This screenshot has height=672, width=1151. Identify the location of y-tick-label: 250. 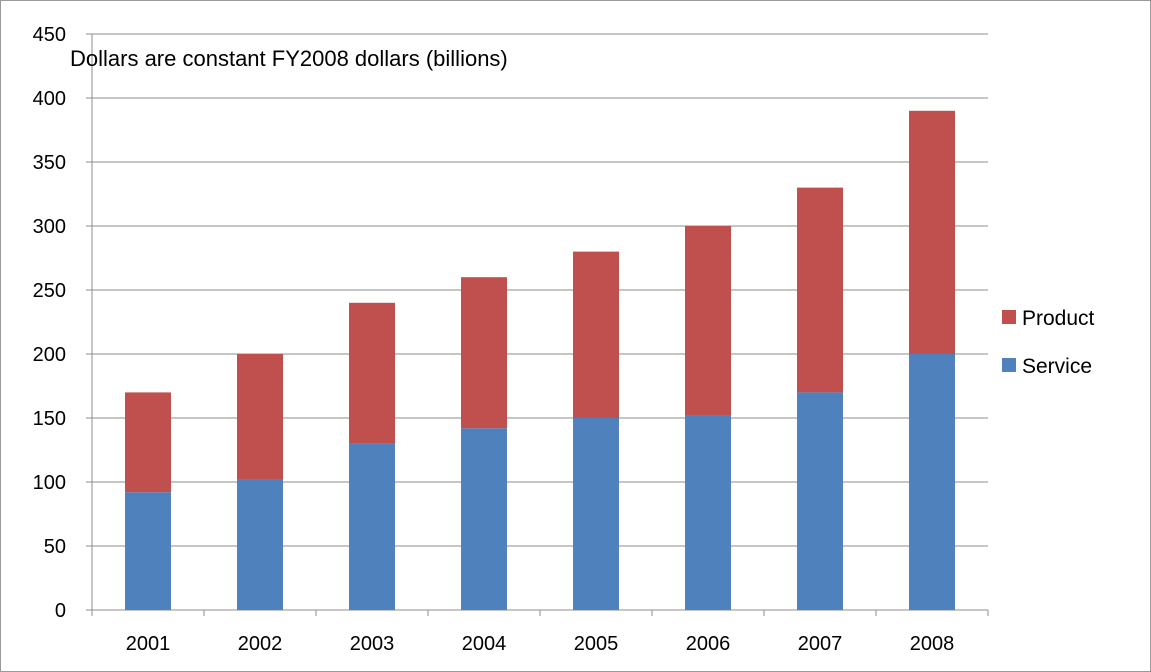
(49, 291).